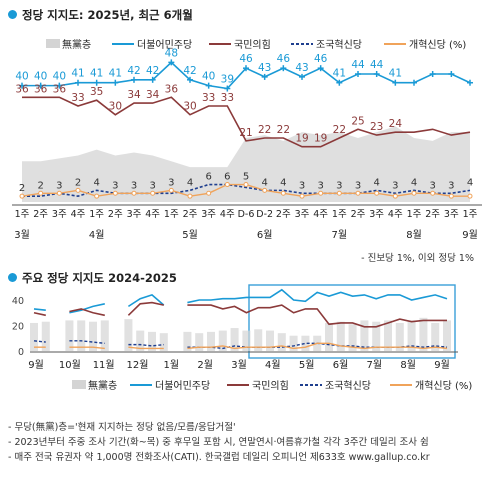 The height and width of the screenshot is (495, 498). What do you see at coordinates (265, 235) in the screenshot?
I see `month-label: 6월` at bounding box center [265, 235].